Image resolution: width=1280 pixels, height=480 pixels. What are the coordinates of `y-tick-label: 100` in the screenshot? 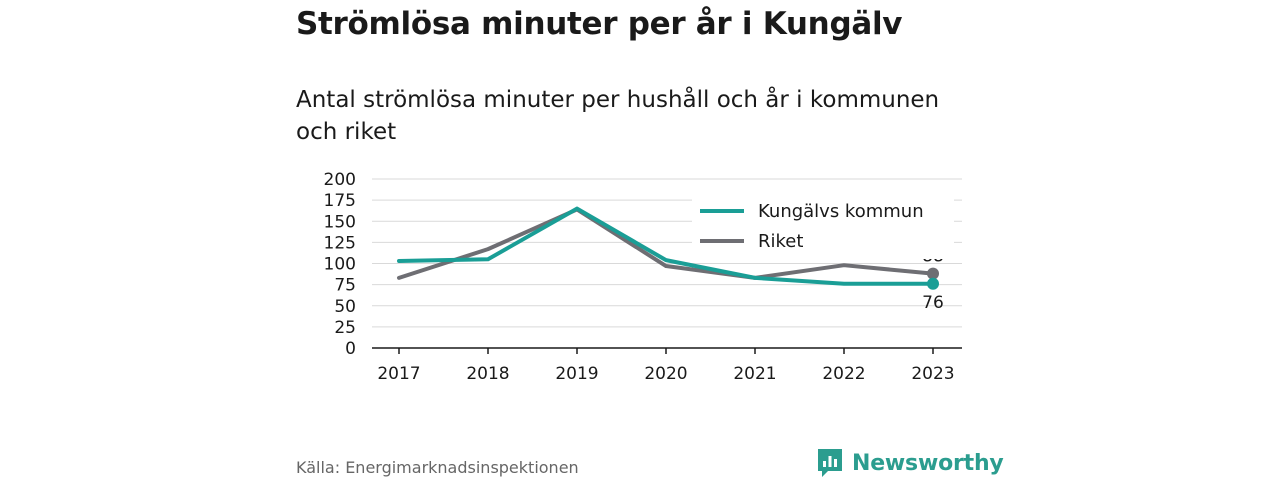 It's located at (340, 265).